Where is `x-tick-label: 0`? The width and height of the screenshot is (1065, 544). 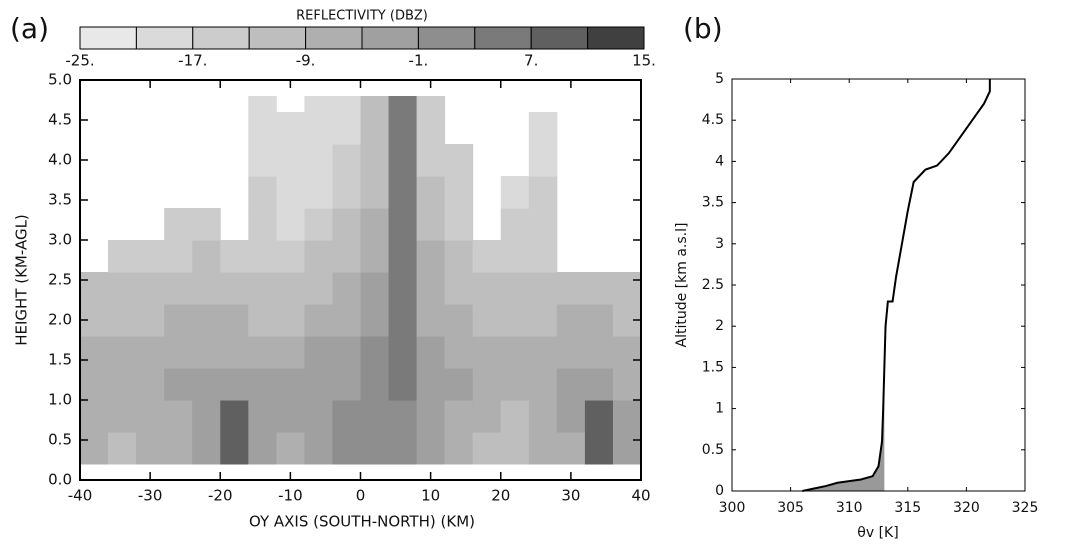 x-tick-label: 0 is located at coordinates (361, 496).